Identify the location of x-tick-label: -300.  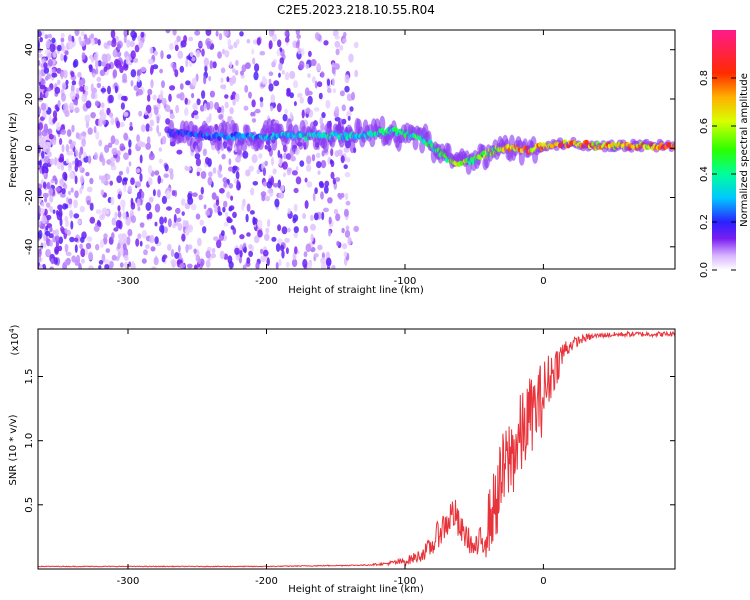
(128, 581).